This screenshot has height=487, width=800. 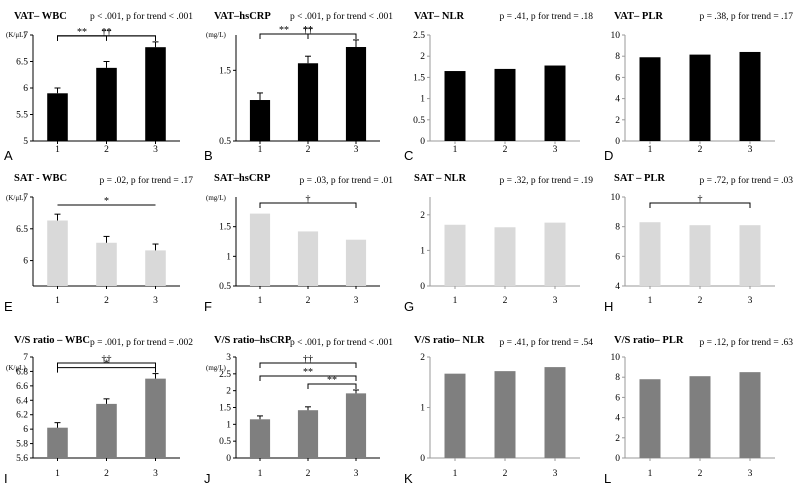 I want to click on panel-letter: C, so click(x=408, y=155).